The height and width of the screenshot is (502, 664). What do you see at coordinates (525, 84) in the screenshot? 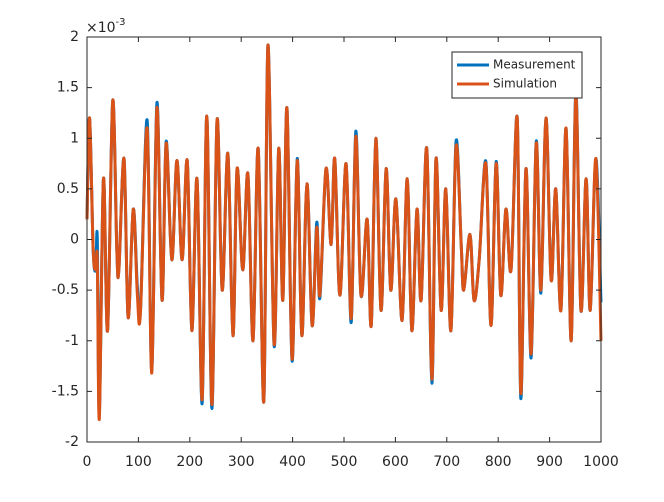
I see `legend-label: Simulation` at bounding box center [525, 84].